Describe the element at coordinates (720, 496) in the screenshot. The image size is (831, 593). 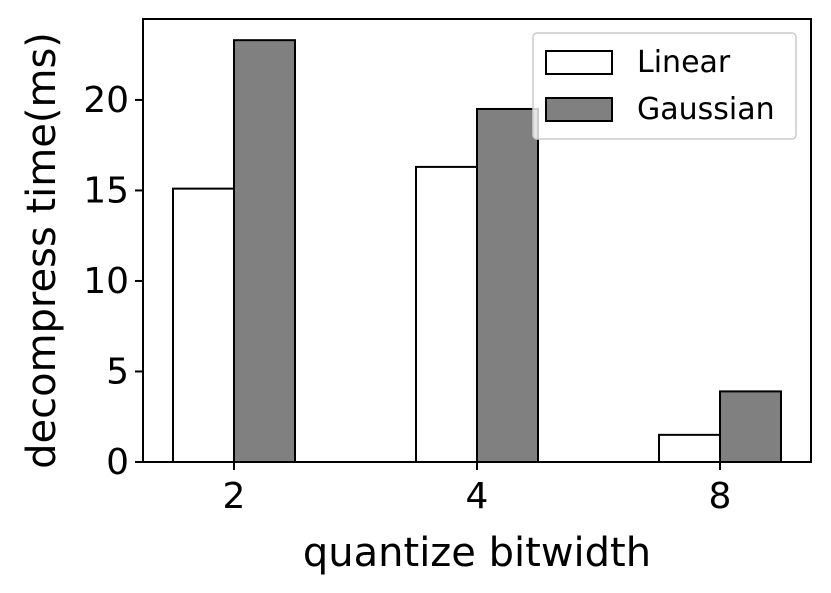
I see `x-tick-label: 8` at that location.